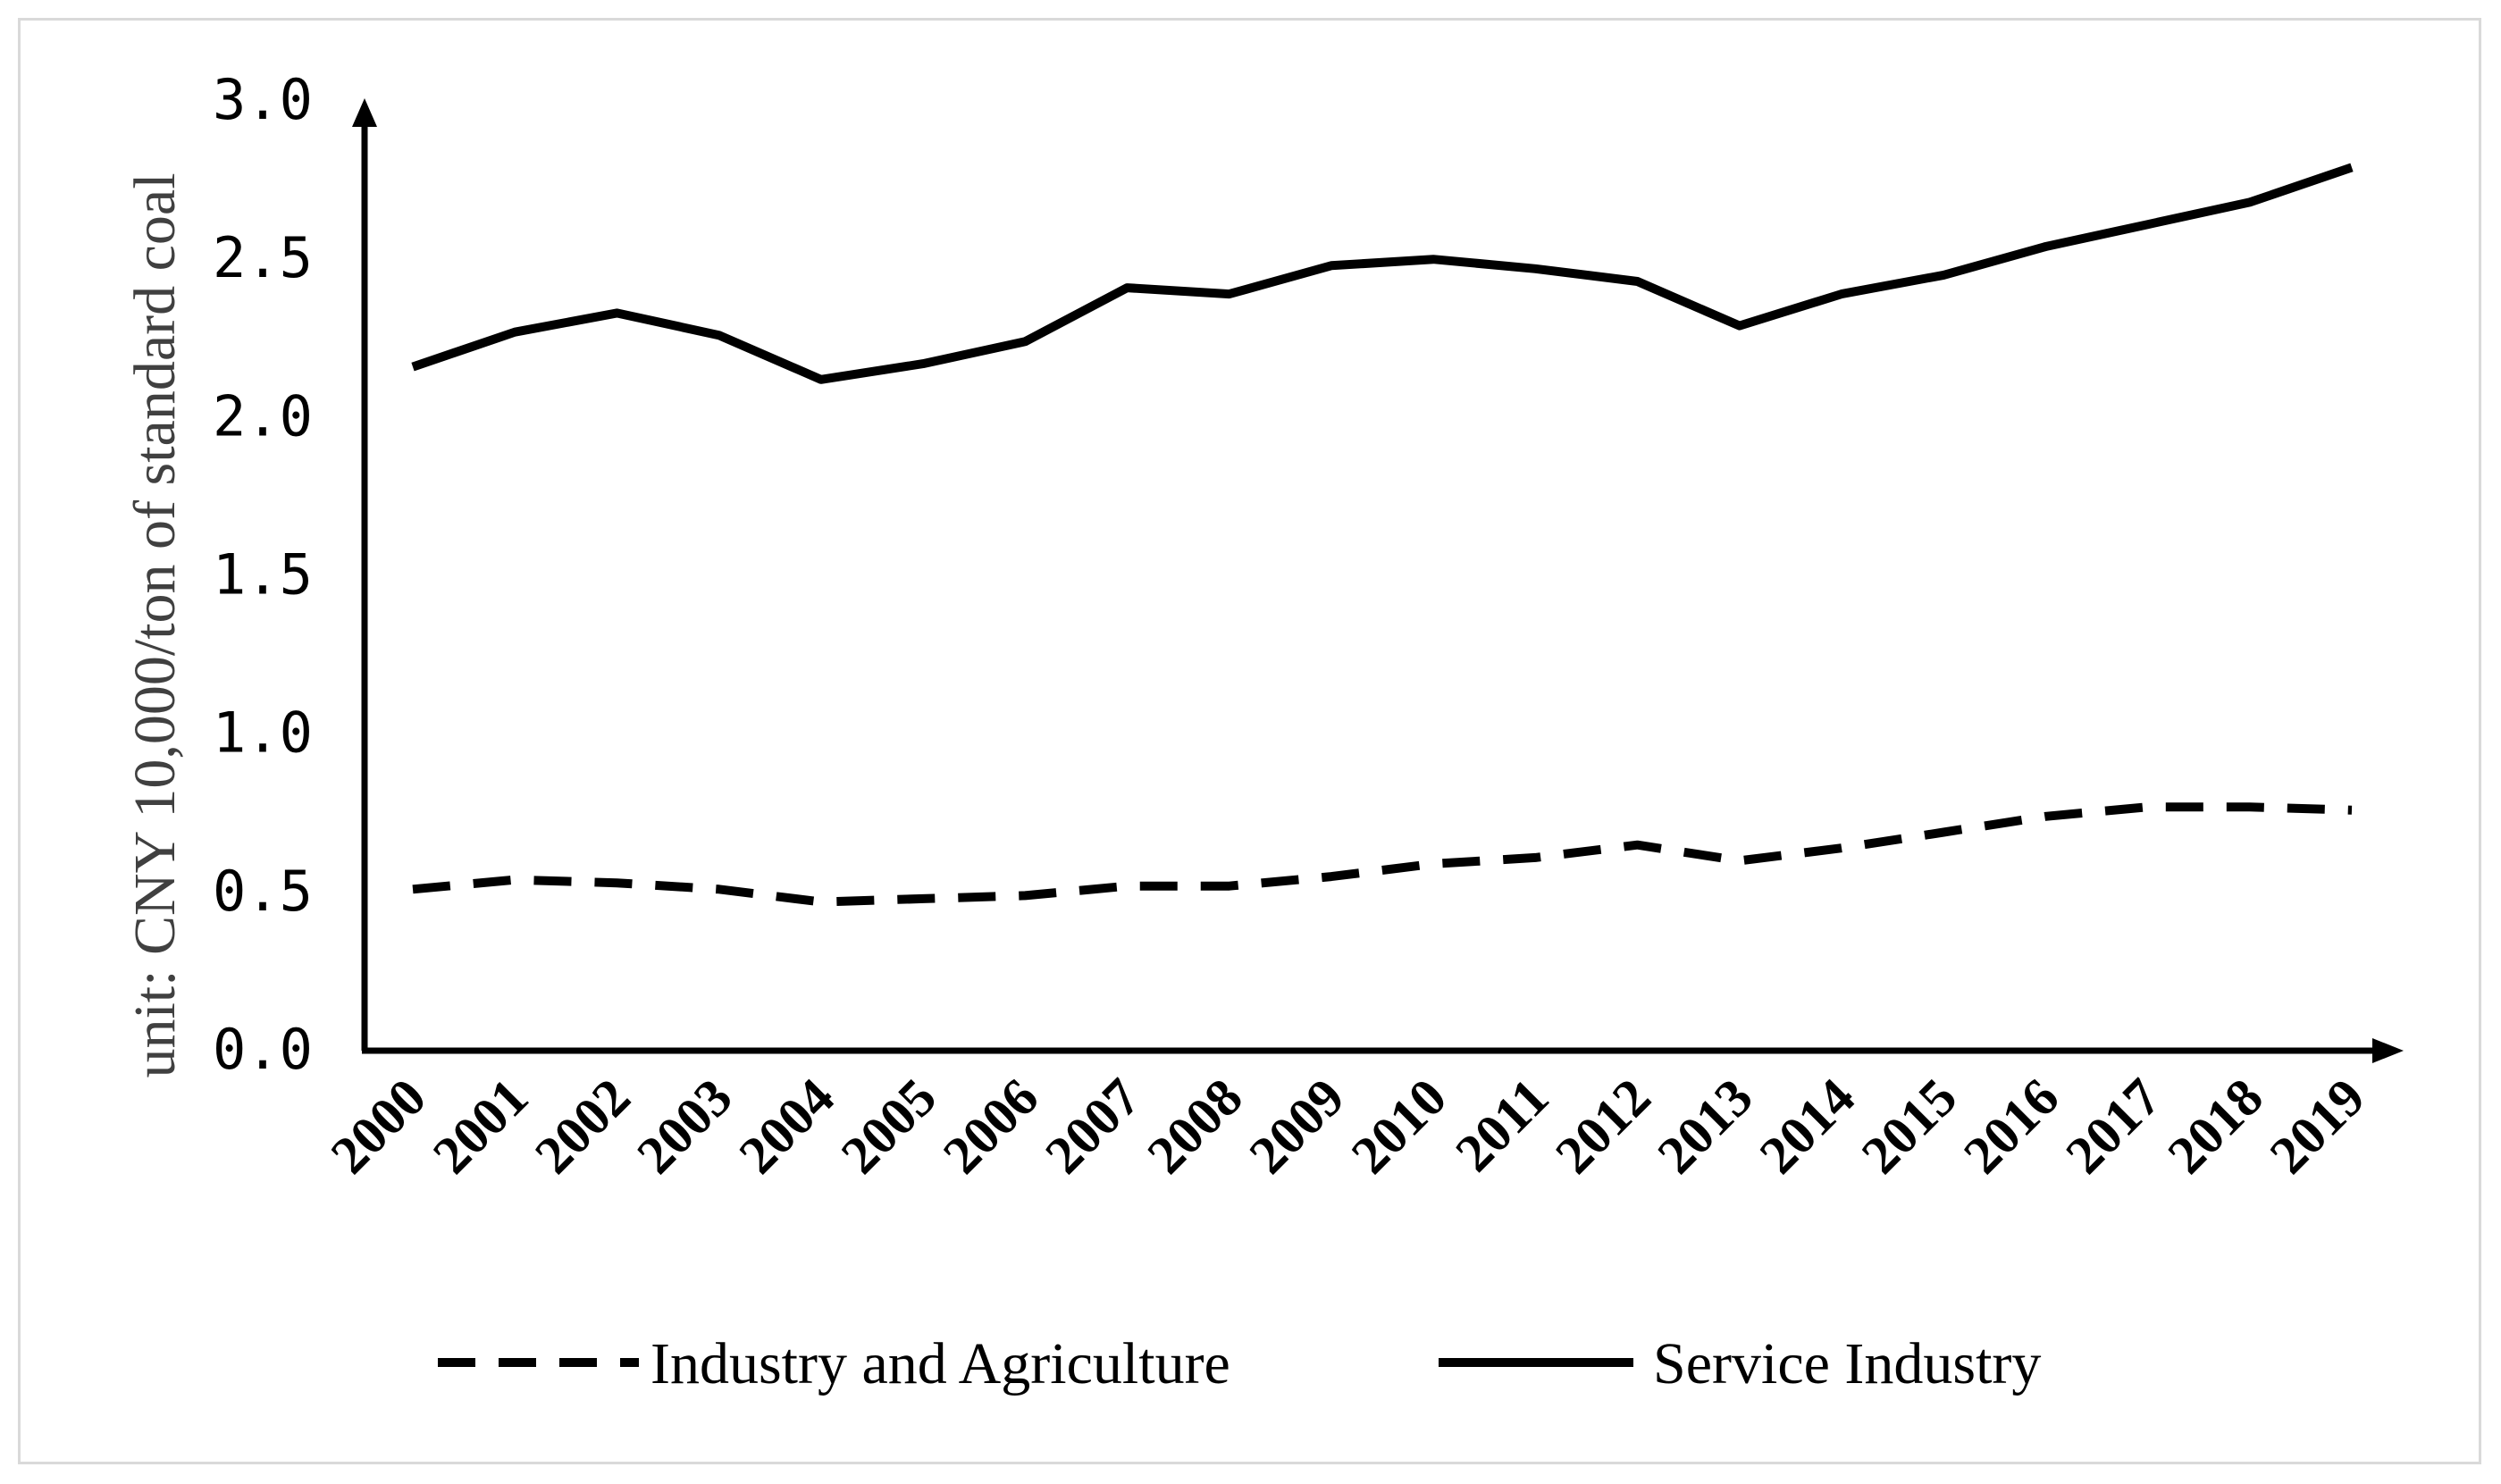 This screenshot has width=2501, height=1484. I want to click on y-axis-title-group: unit: CNY 10,000/ton of standard coal, so click(155, 625).